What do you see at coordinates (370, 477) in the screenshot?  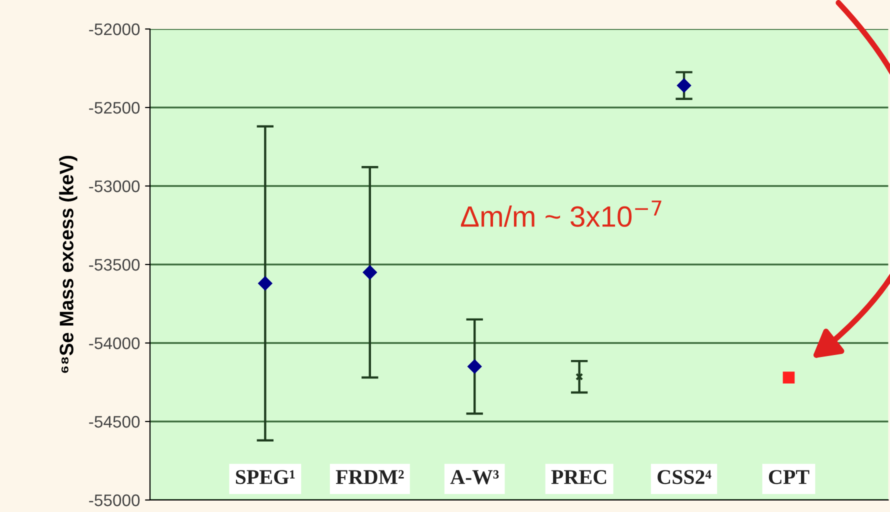 I see `x-tick-label: FRDM²` at bounding box center [370, 477].